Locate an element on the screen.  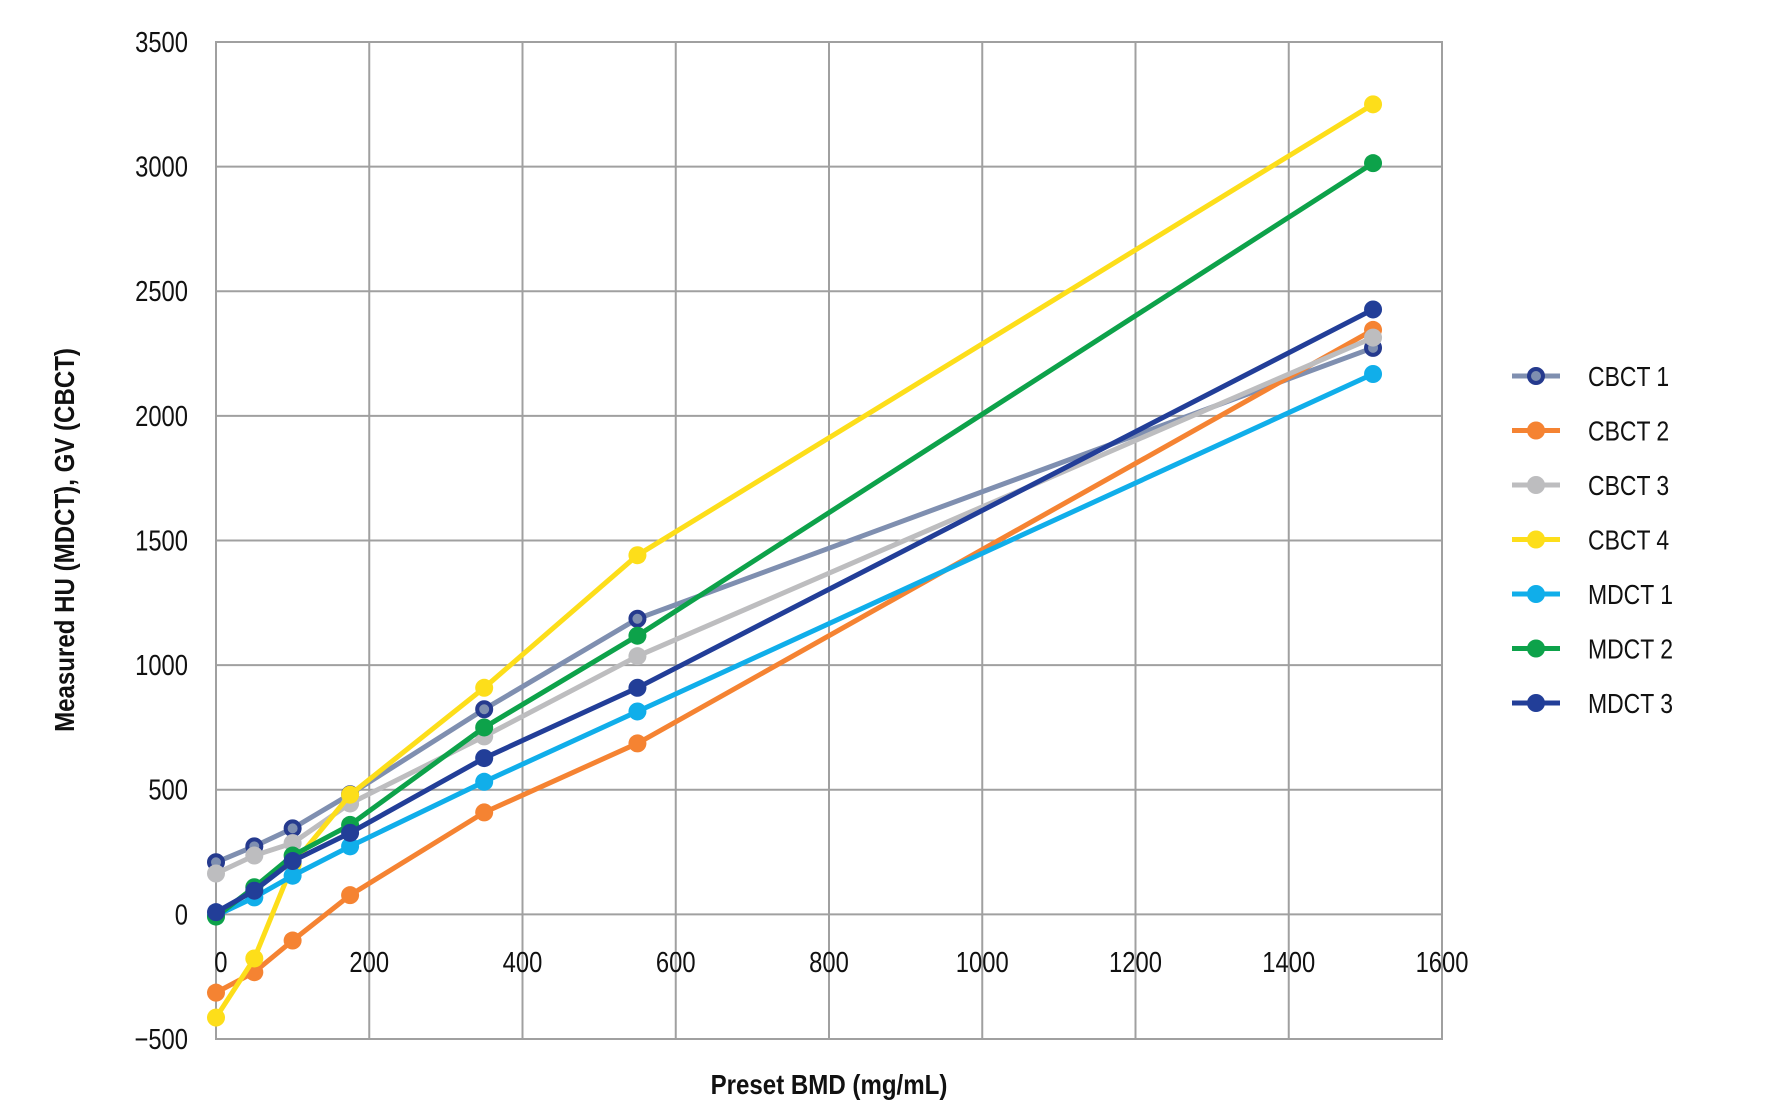
legend-item: CBCT 4 is located at coordinates (1590, 540).